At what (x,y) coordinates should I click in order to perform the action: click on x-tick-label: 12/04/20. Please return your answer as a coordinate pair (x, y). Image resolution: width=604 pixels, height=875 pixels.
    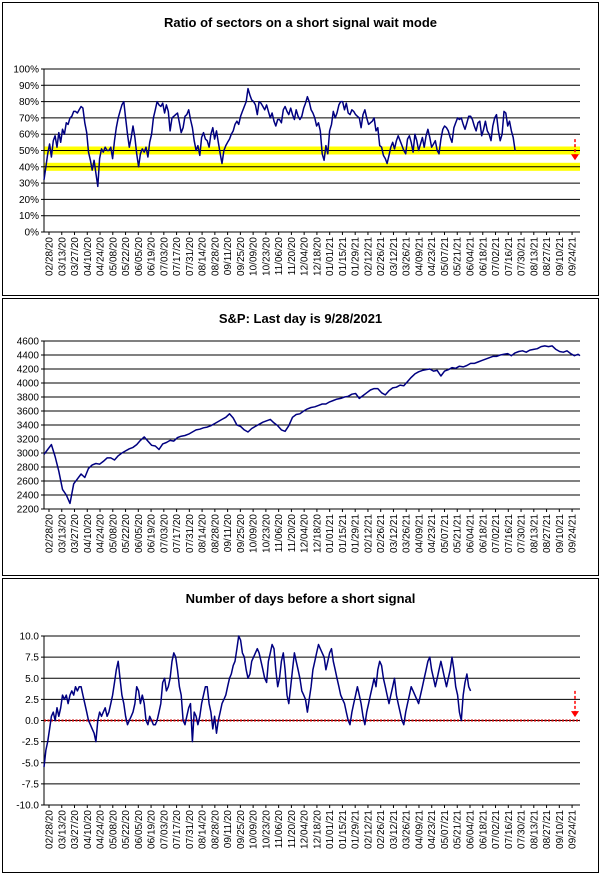
    Looking at the image, I should click on (305, 533).